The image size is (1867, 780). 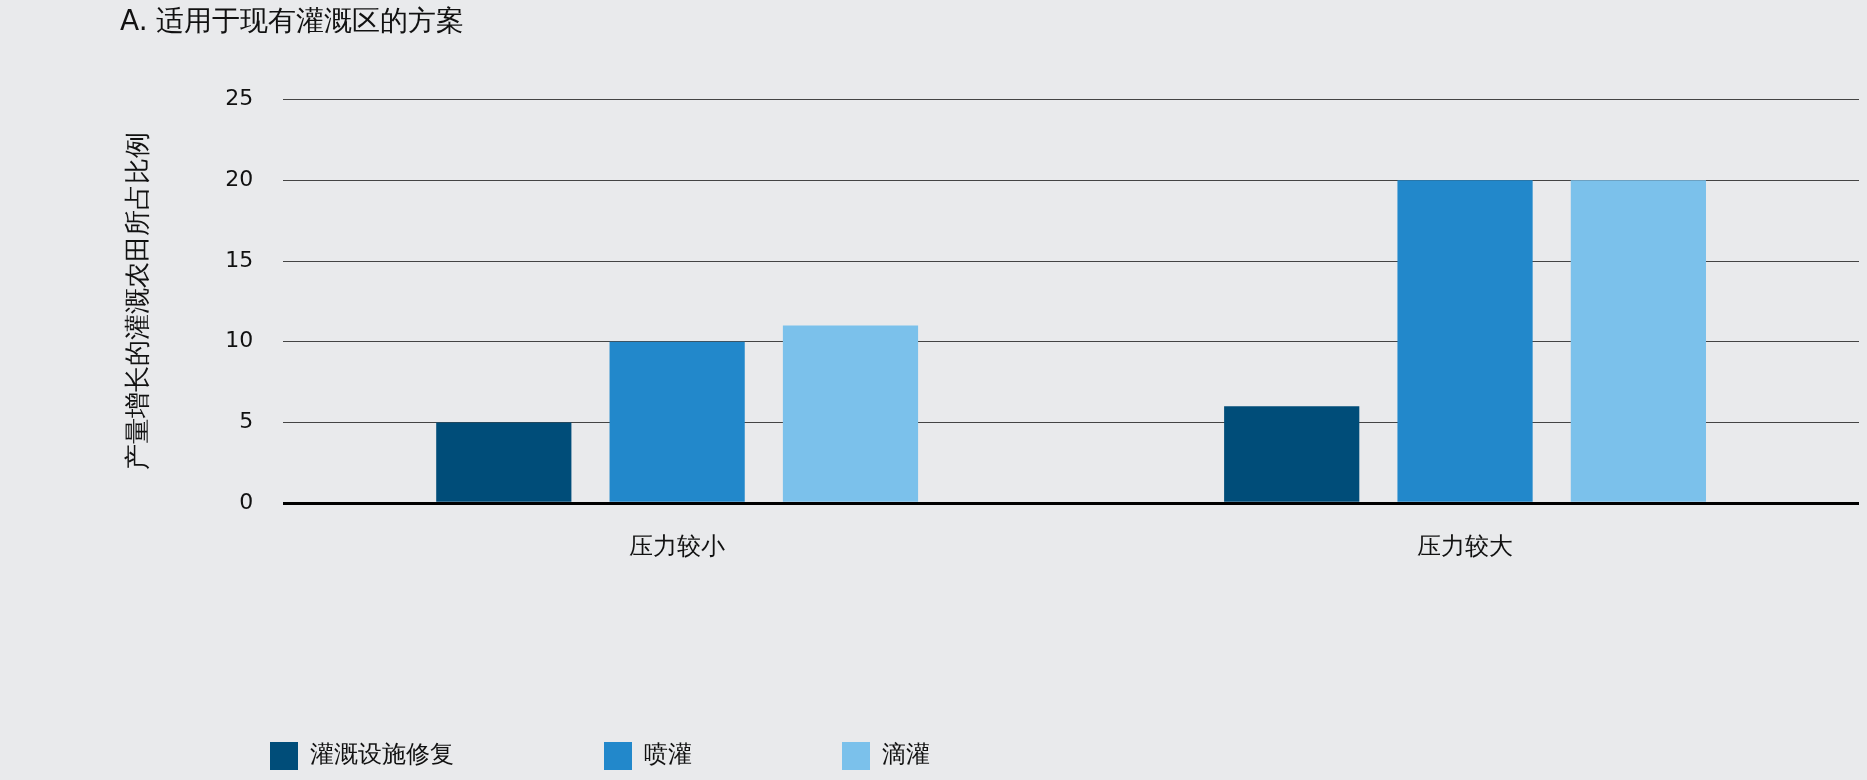 What do you see at coordinates (246, 421) in the screenshot?
I see `y-tick-label: 5` at bounding box center [246, 421].